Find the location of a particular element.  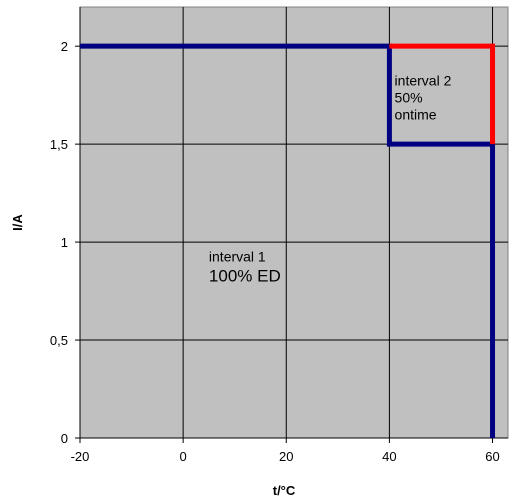

y-tick-label: 0,5 is located at coordinates (59, 340).